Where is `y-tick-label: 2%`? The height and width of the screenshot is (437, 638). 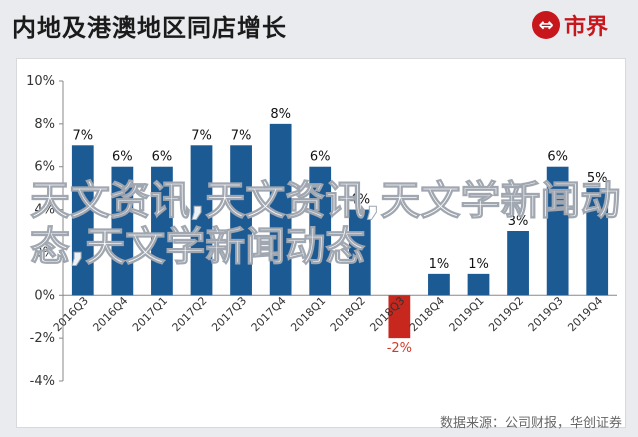 y-tick-label: 2% is located at coordinates (44, 252).